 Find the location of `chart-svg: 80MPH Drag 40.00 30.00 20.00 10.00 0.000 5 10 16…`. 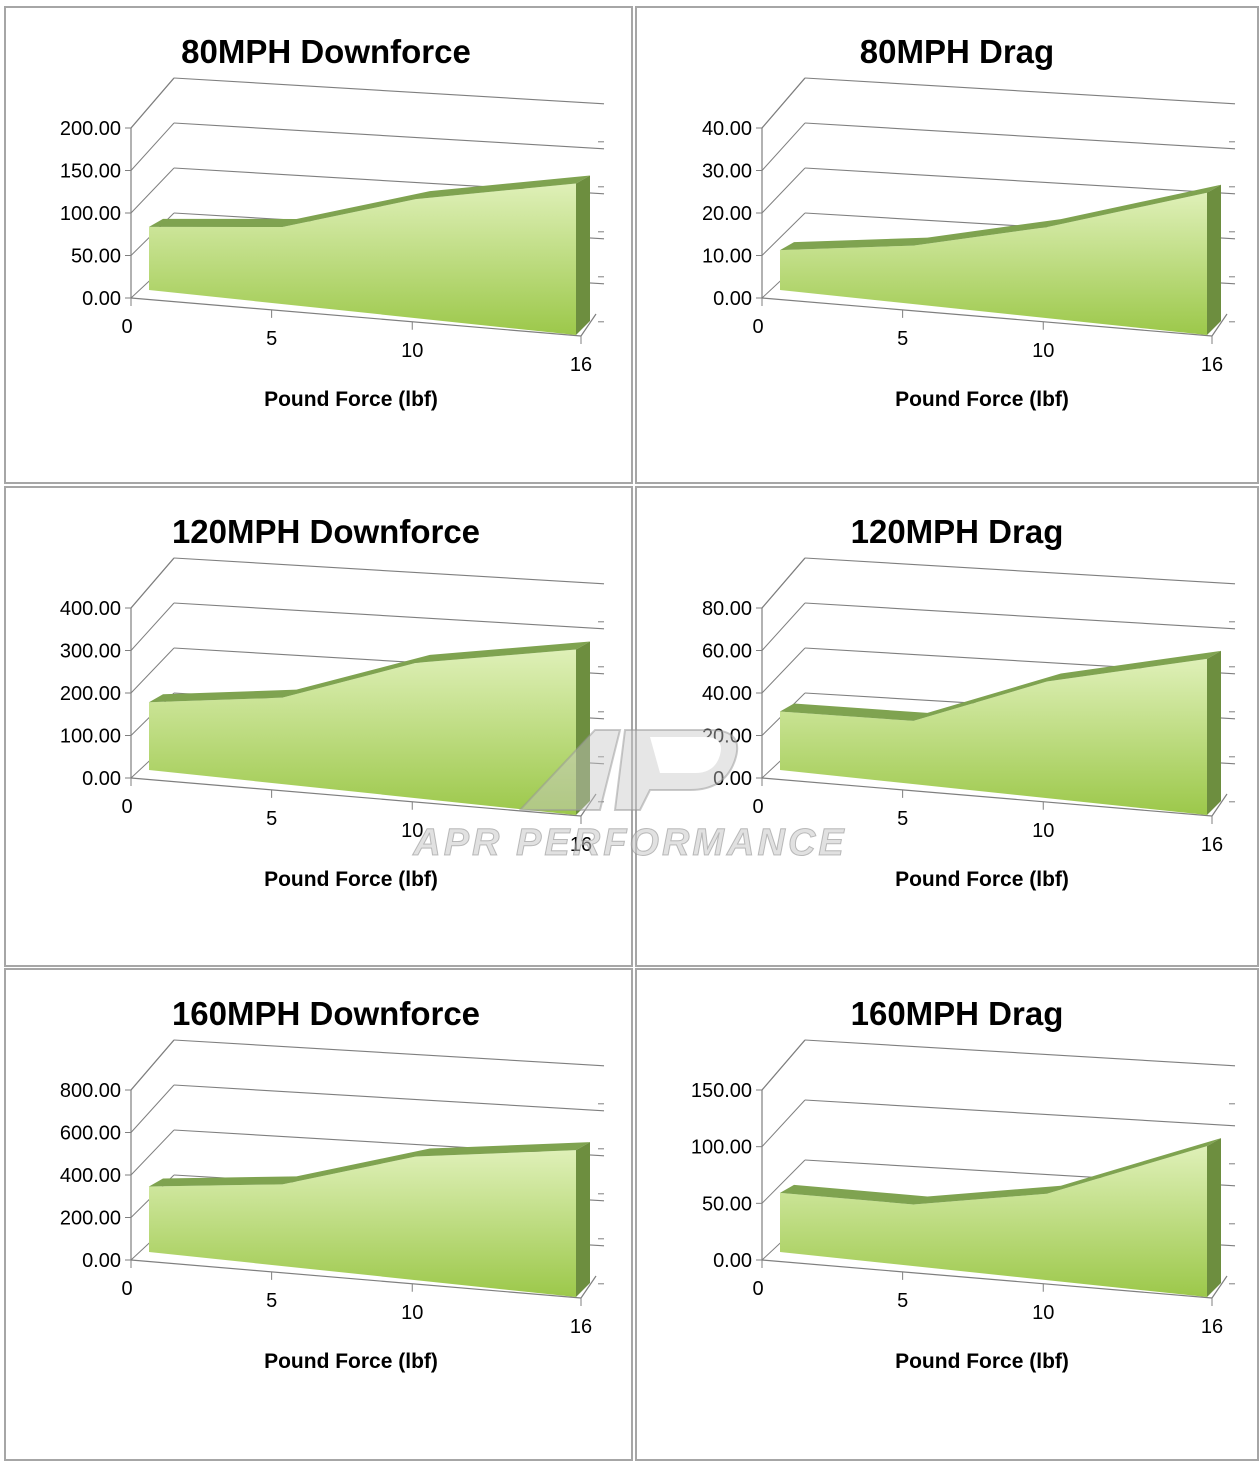

chart-svg: 80MPH Drag 40.00 30.00 20.00 10.00 0.000 5 10 16… is located at coordinates (969, 222).